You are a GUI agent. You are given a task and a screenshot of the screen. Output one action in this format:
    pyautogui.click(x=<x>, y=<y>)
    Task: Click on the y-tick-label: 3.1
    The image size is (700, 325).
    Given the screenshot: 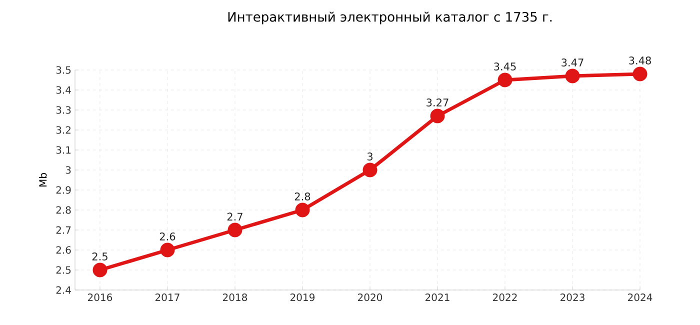 What is the action you would take?
    pyautogui.click(x=63, y=150)
    